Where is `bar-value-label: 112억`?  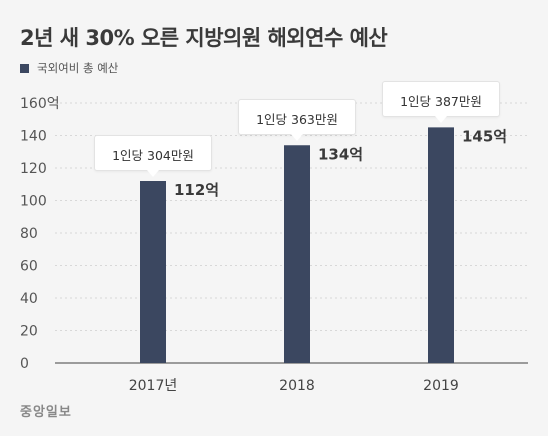
bar-value-label: 112억 is located at coordinates (196, 190).